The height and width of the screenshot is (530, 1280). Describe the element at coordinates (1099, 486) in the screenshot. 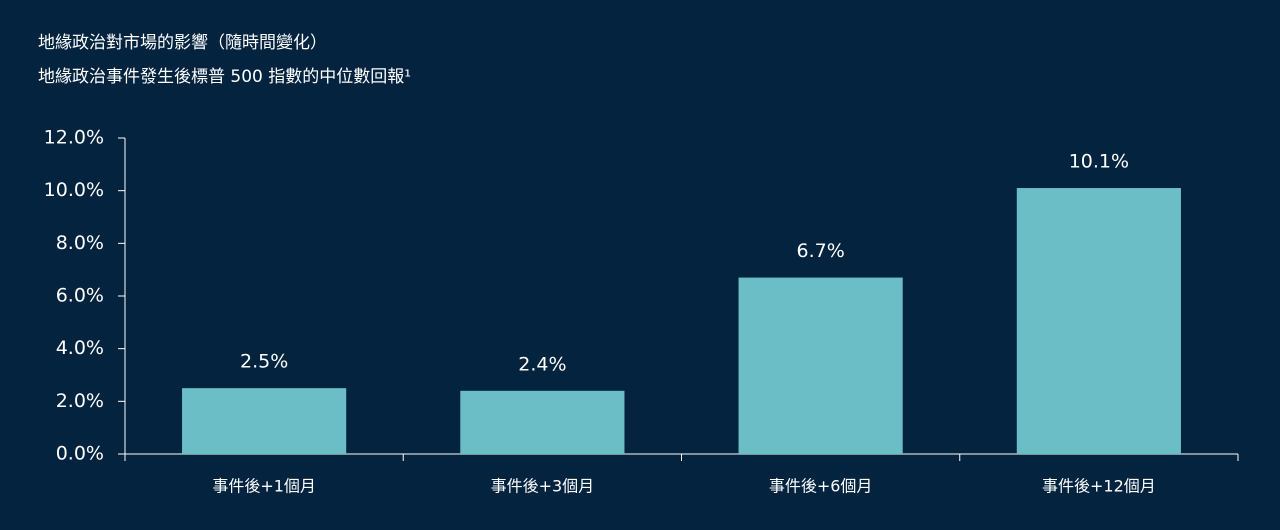

I see `x-tick-label: 事件後+12個月` at that location.